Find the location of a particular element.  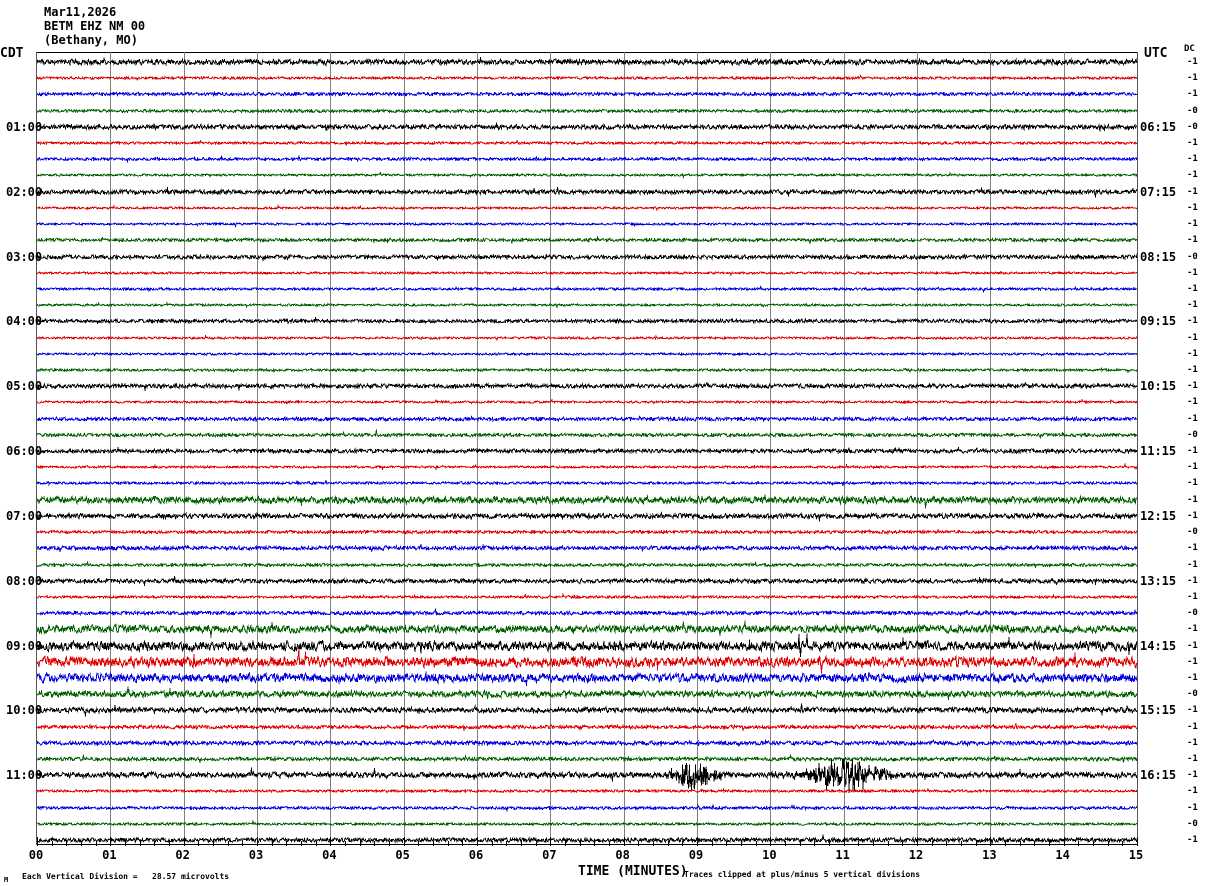

utc-hour-label-0915: 09:15 is located at coordinates (1158, 321).